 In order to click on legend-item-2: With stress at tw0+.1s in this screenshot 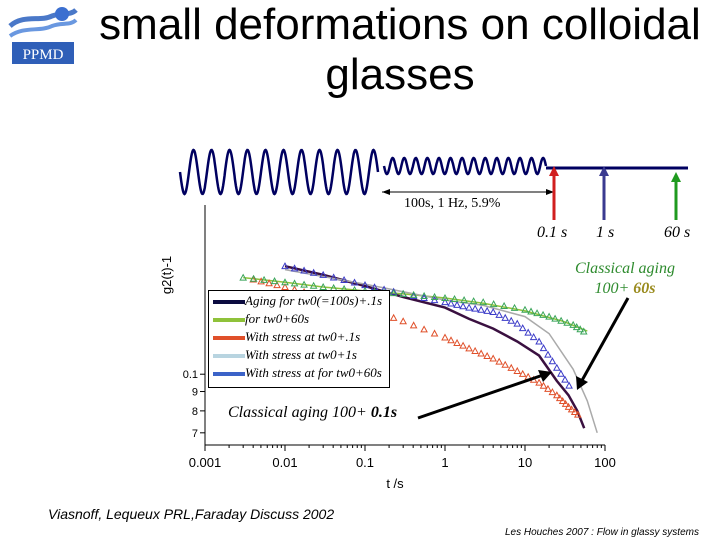, I will do `click(299, 337)`.